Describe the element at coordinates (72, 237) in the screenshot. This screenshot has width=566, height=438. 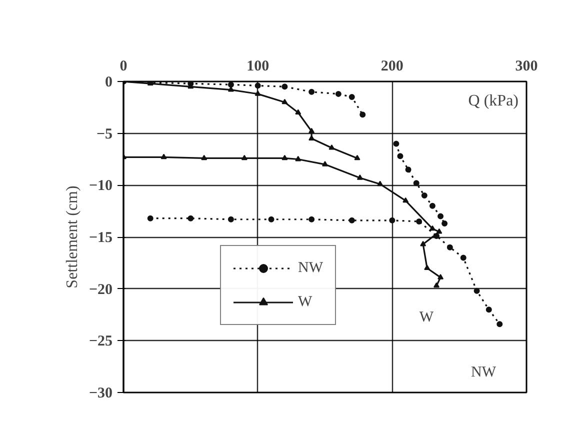
I see `y-axis-title: Settlement (cm)` at that location.